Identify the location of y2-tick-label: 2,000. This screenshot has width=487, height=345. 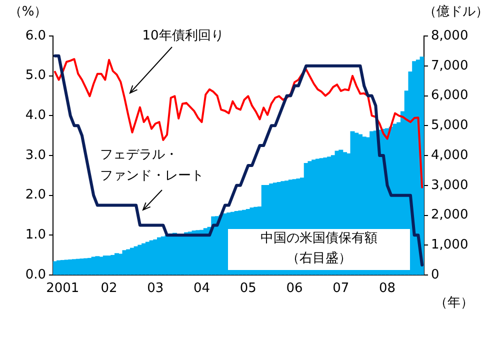
(449, 215).